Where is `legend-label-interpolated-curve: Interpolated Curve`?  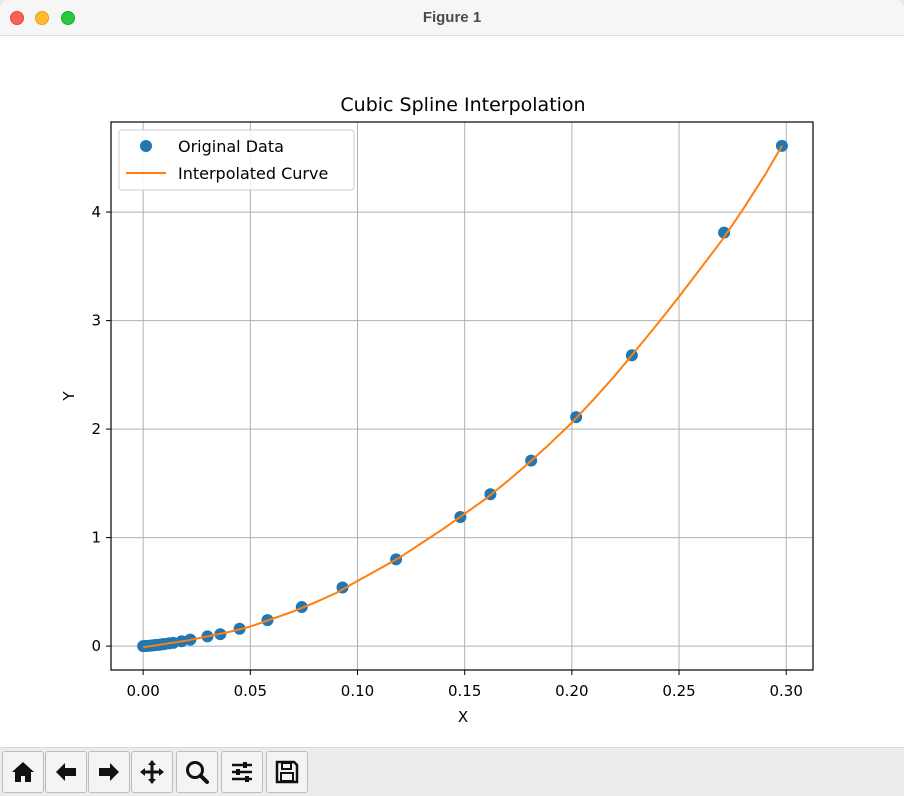
legend-label-interpolated-curve: Interpolated Curve is located at coordinates (253, 173).